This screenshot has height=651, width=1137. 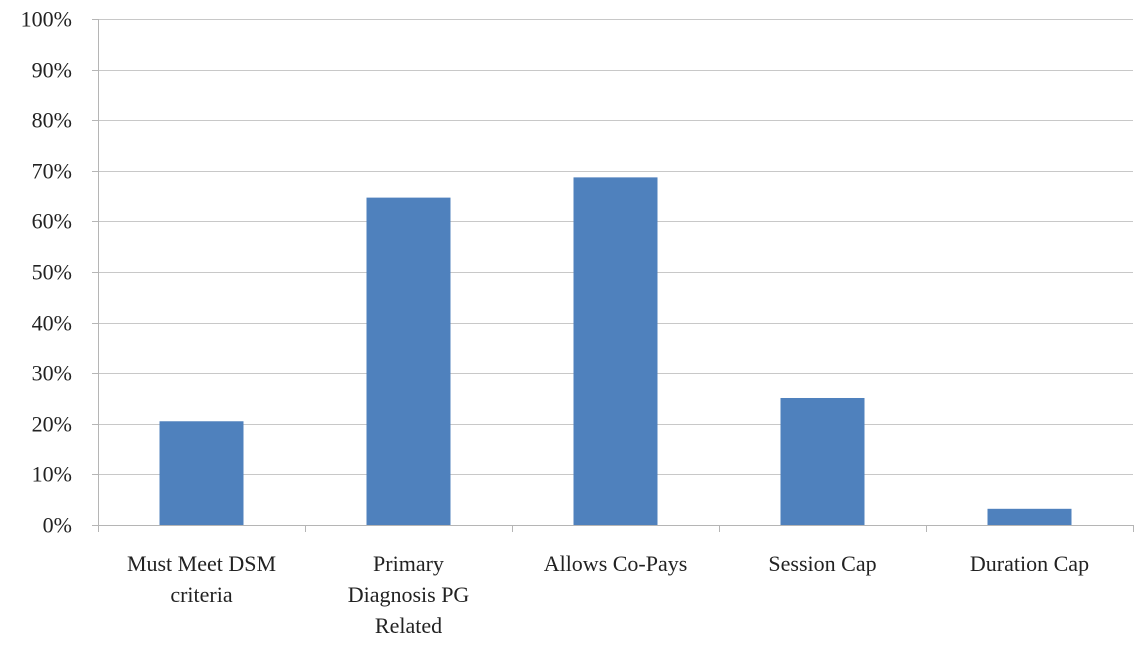 What do you see at coordinates (46, 19) in the screenshot?
I see `y-tick-label: 100%` at bounding box center [46, 19].